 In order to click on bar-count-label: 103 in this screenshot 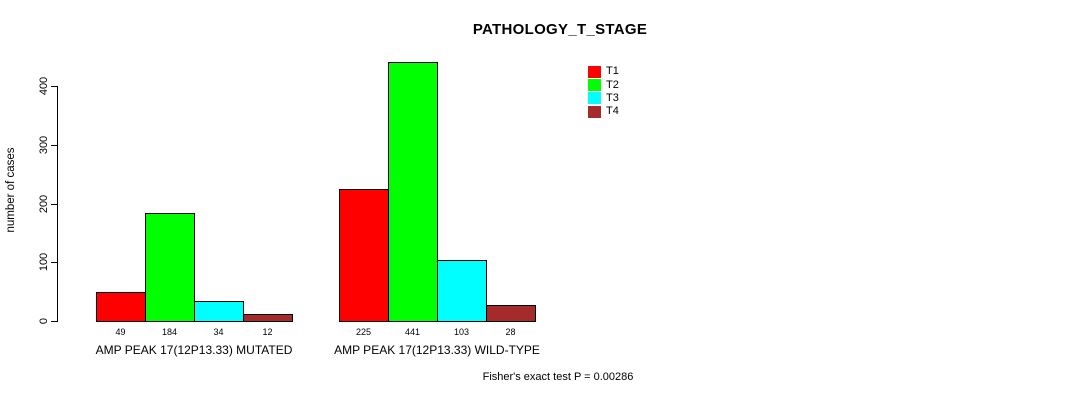, I will do `click(461, 332)`.